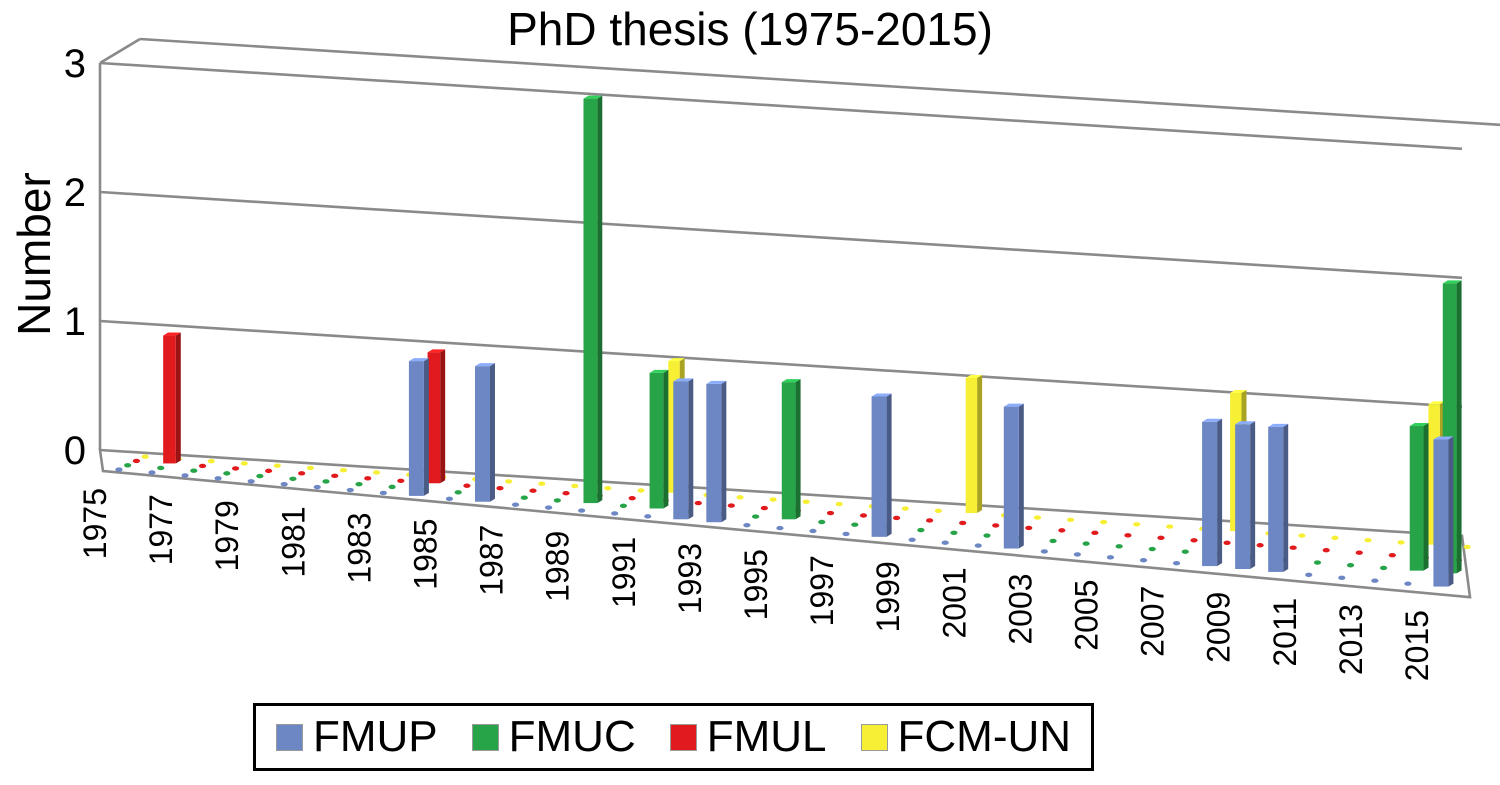  What do you see at coordinates (172, 398) in the screenshot?
I see `bar-FMUL-1976` at bounding box center [172, 398].